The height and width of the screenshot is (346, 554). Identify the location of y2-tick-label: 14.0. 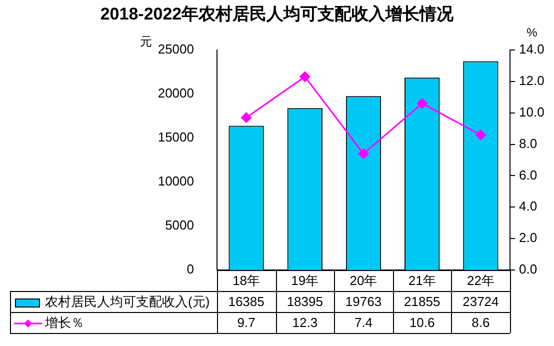
(531, 49).